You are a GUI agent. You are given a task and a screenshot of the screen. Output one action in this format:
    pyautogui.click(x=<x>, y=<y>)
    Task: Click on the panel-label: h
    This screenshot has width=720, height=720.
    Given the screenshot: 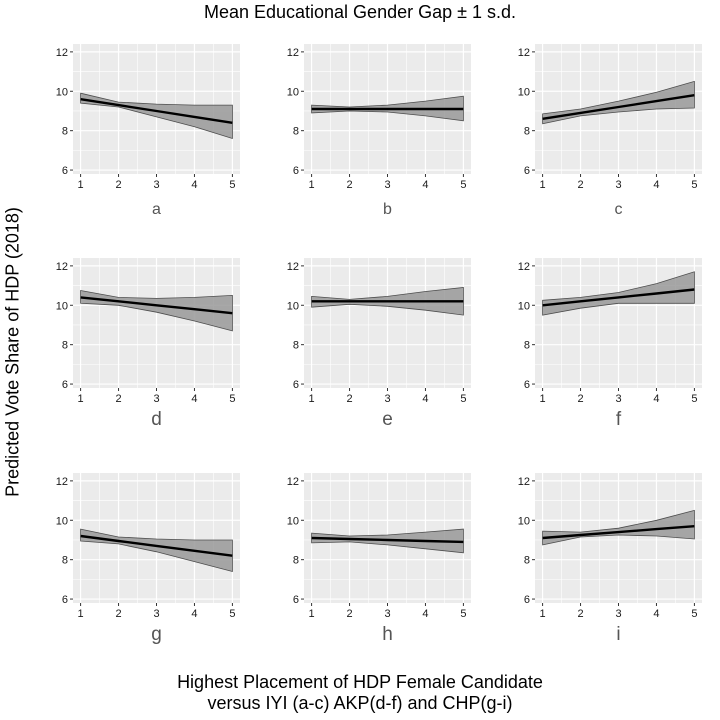 What is the action you would take?
    pyautogui.click(x=387, y=634)
    